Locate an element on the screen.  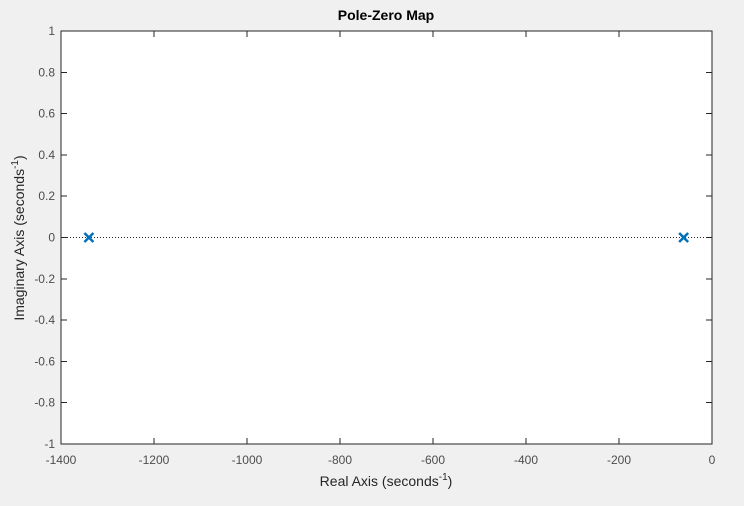
x-axis-label: Real Axis (seconds-1) is located at coordinates (386, 480).